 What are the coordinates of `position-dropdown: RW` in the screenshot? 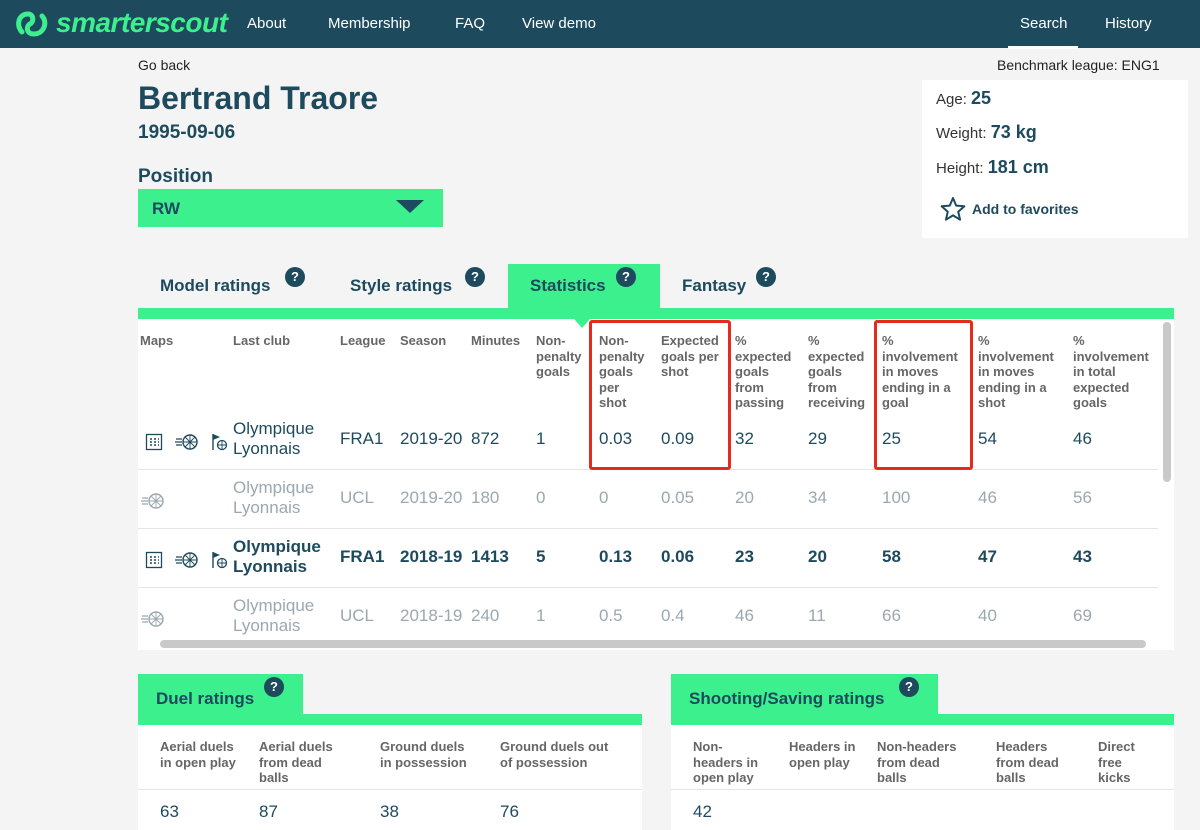 It's located at (290, 208).